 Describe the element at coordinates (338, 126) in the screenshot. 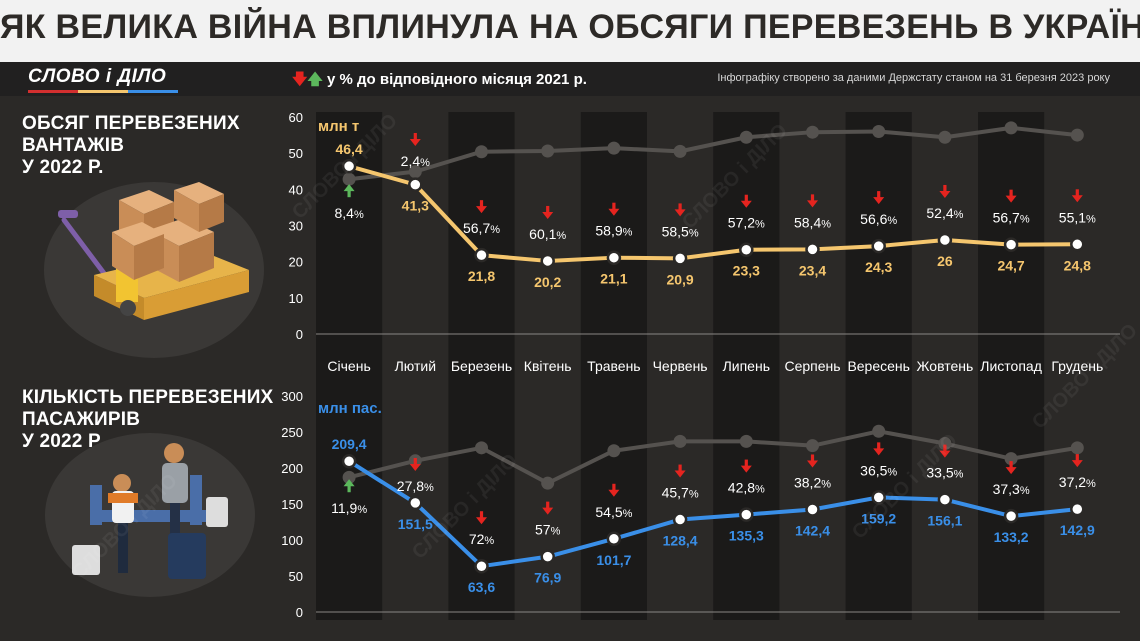

I see `unit-label: млн т` at that location.